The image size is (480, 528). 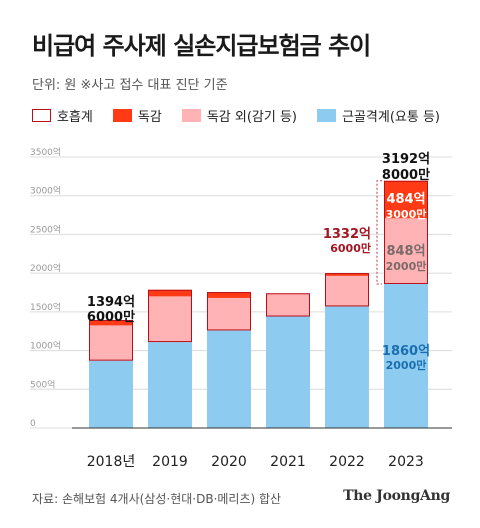 I want to click on y-tick-label: 3500억, so click(x=45, y=152).